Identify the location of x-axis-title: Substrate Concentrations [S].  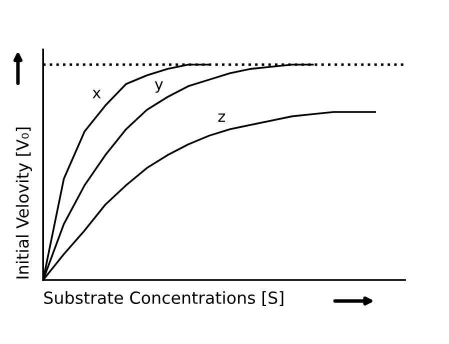
(164, 298).